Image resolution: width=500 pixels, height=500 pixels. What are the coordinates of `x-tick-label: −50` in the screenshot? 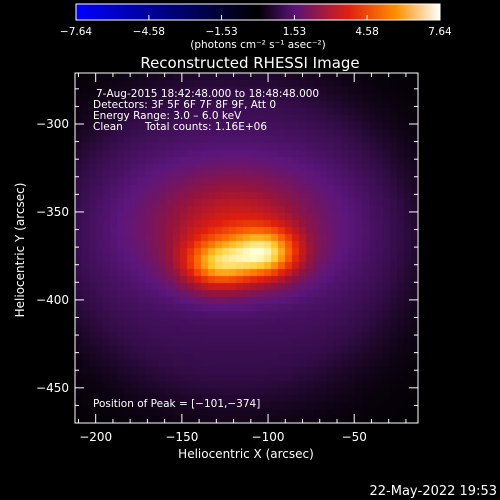 It's located at (354, 437).